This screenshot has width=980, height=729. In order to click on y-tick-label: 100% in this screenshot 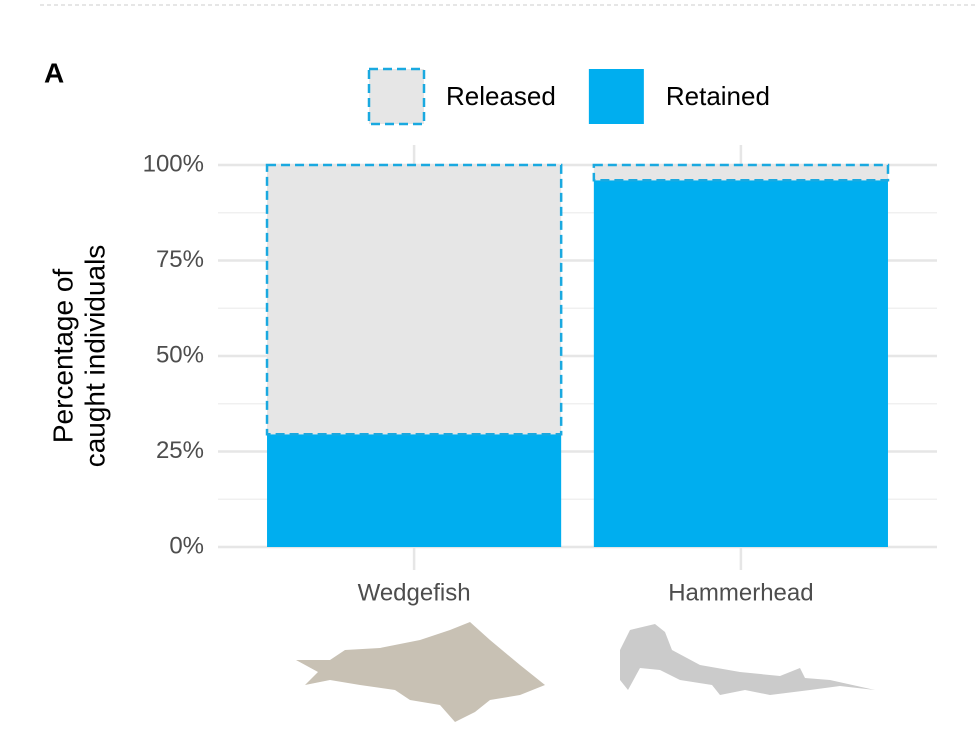, I will do `click(173, 163)`.